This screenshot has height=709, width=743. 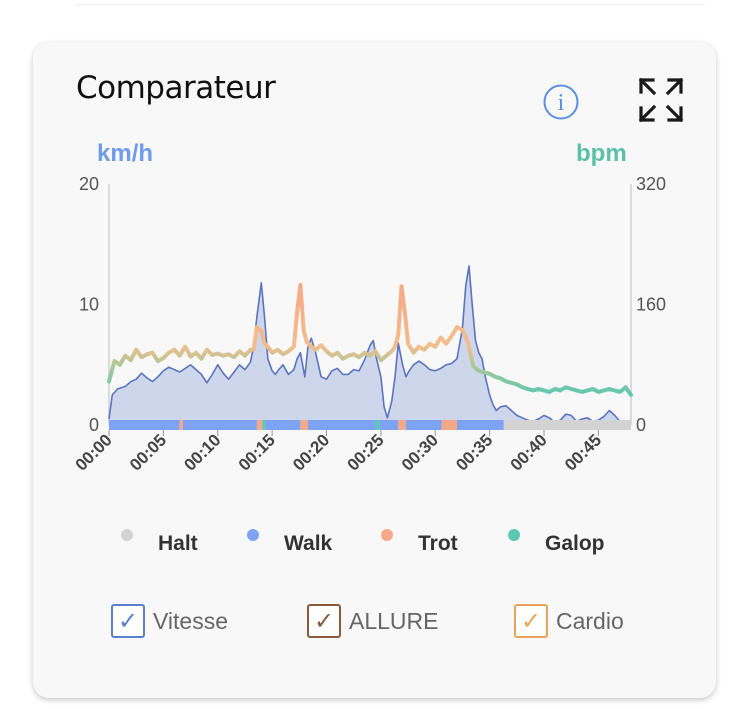 I want to click on x-tick-label: 00:05, so click(x=148, y=452).